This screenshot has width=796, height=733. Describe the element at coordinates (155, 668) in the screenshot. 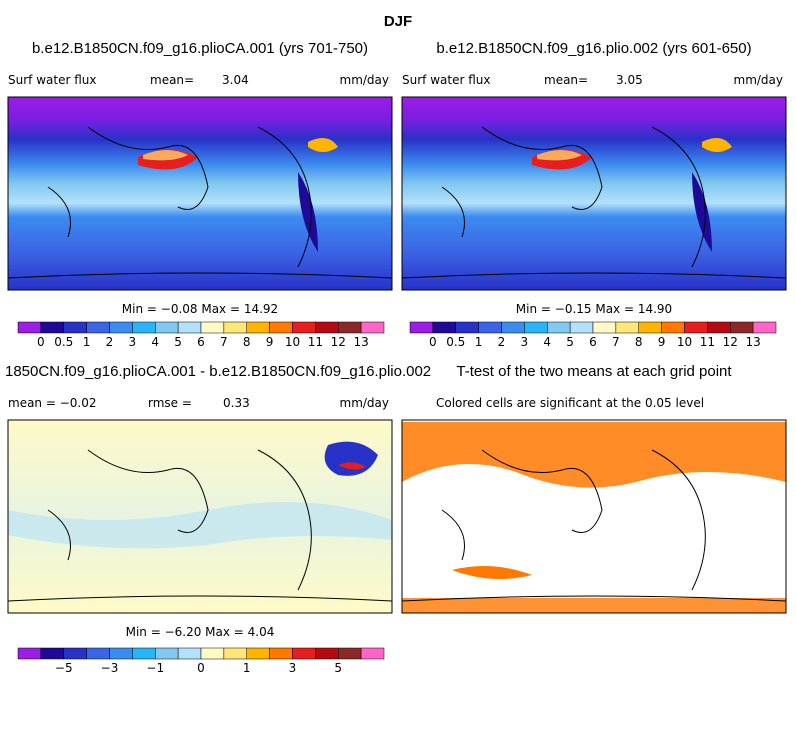

I see `colorbar-label: −1` at that location.